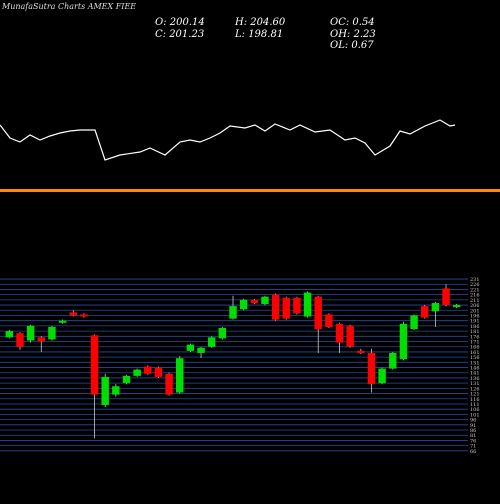 The image size is (500, 504). What do you see at coordinates (352, 45) in the screenshot?
I see `stat: OL: 0.67` at bounding box center [352, 45].